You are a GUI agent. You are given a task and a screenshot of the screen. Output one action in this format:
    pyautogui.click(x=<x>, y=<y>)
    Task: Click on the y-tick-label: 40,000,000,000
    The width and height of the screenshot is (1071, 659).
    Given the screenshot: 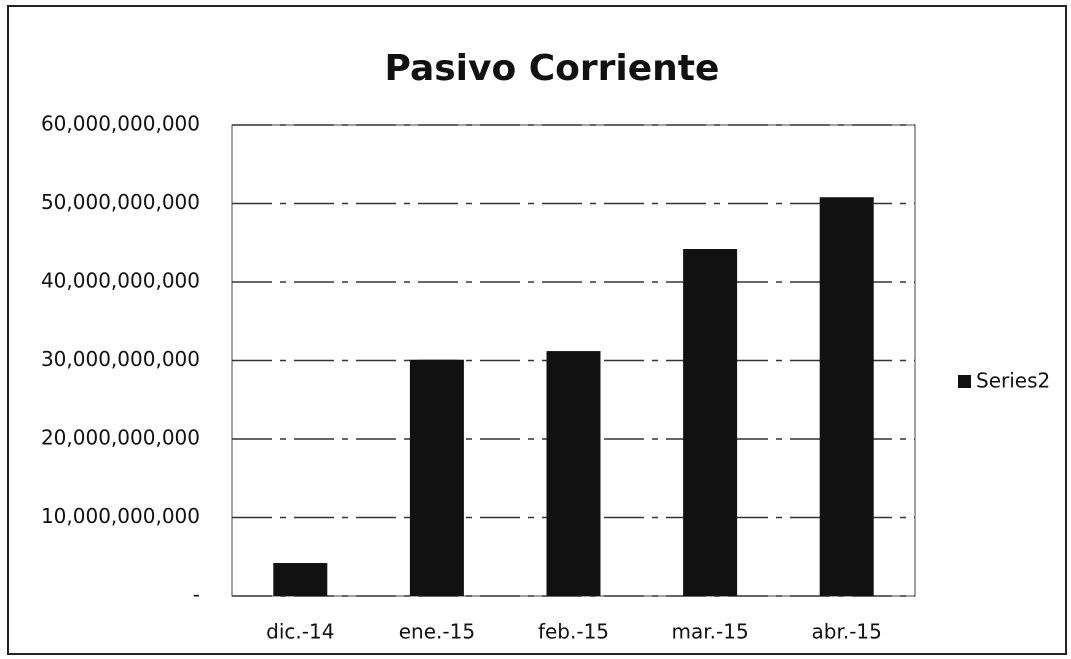 What is the action you would take?
    pyautogui.click(x=120, y=281)
    